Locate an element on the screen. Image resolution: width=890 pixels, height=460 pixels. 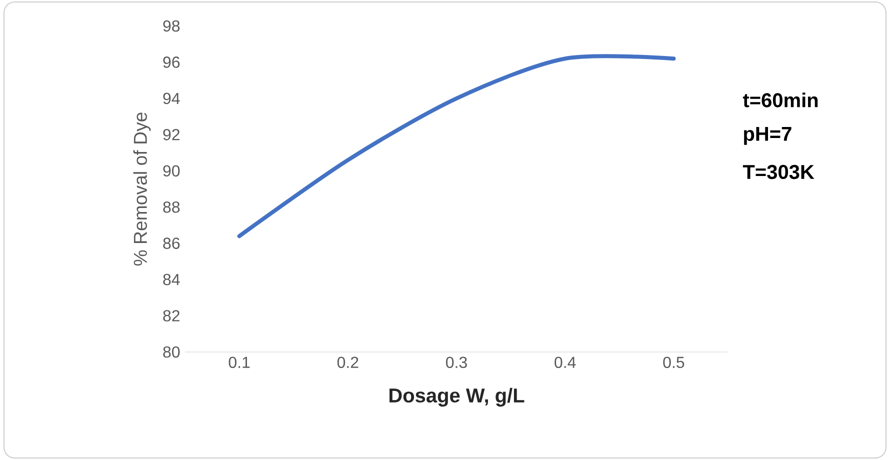
y-tick-label: 90 is located at coordinates (171, 171).